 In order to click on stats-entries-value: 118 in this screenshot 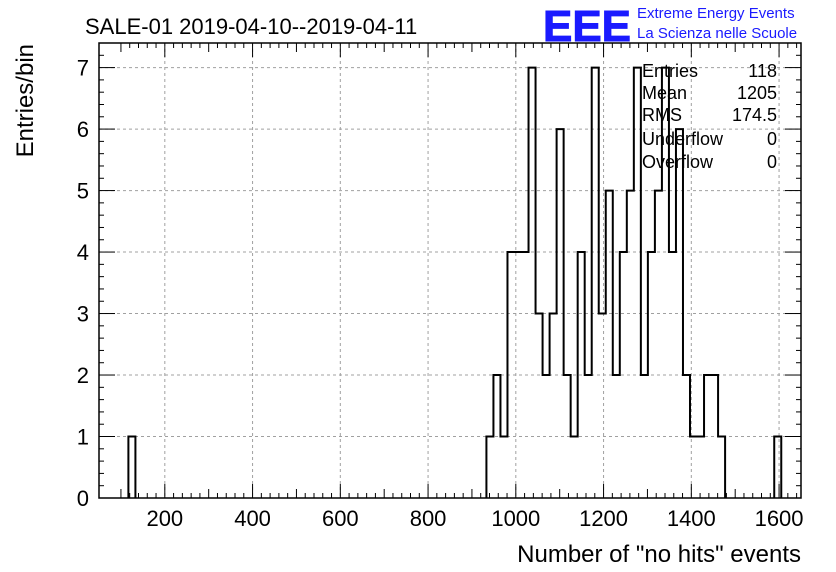, I will do `click(762, 71)`.